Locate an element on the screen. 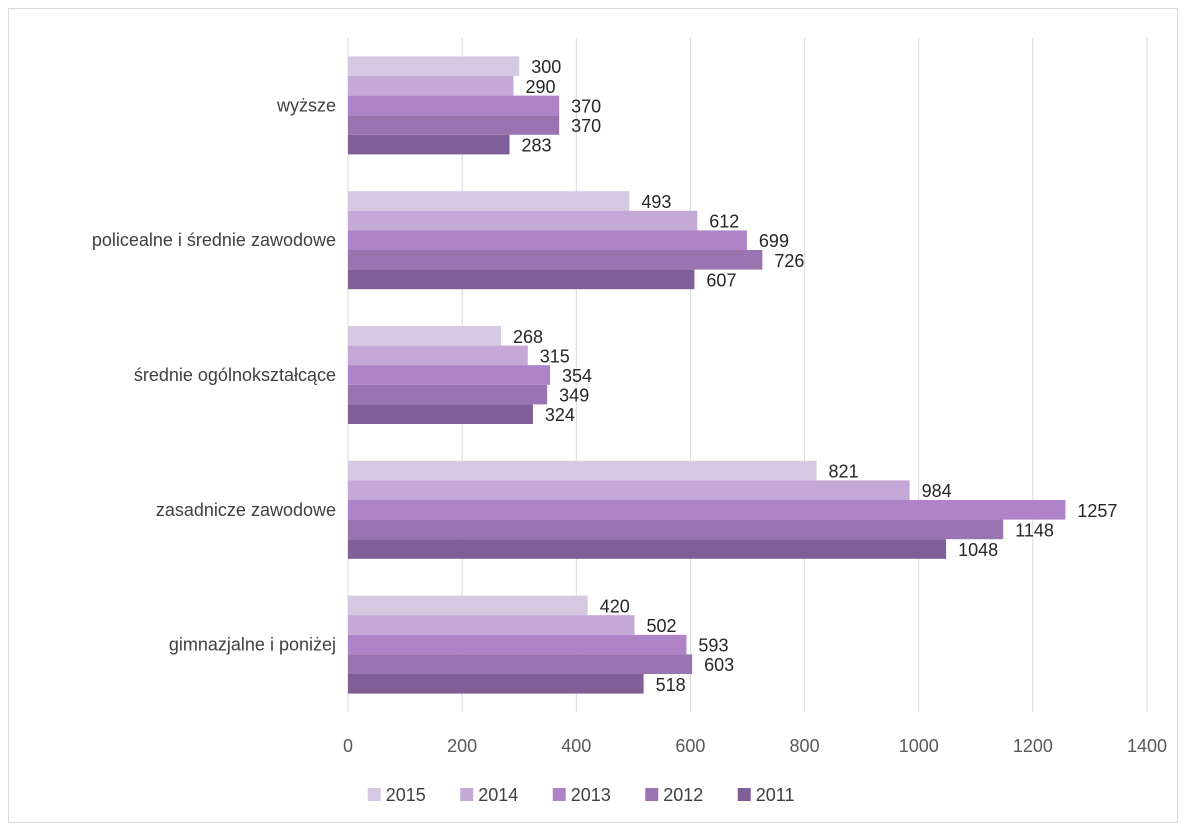  x-tick-label: 600 is located at coordinates (690, 746).